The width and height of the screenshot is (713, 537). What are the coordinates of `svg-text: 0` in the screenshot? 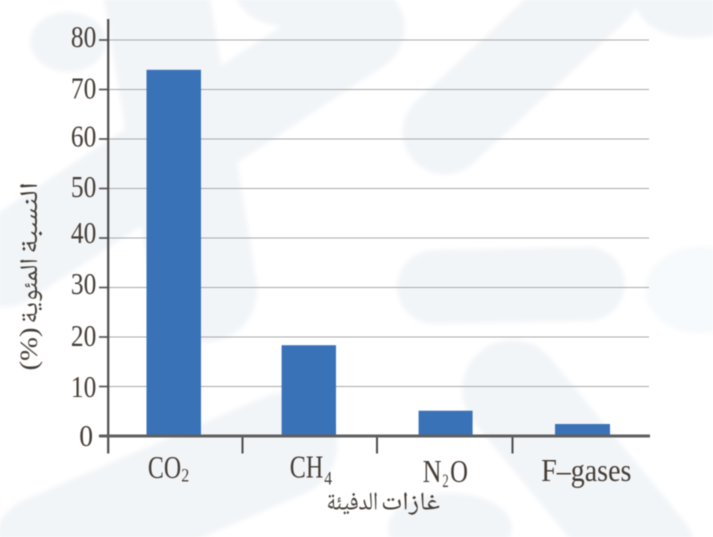 It's located at (86, 435).